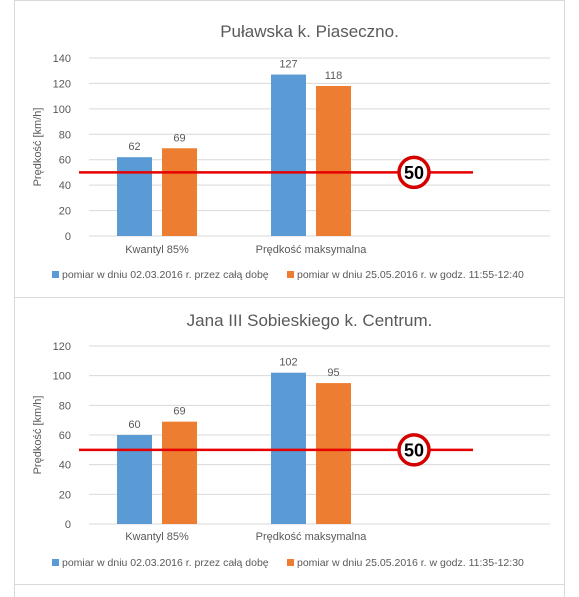  I want to click on data-label: 102, so click(288, 363).